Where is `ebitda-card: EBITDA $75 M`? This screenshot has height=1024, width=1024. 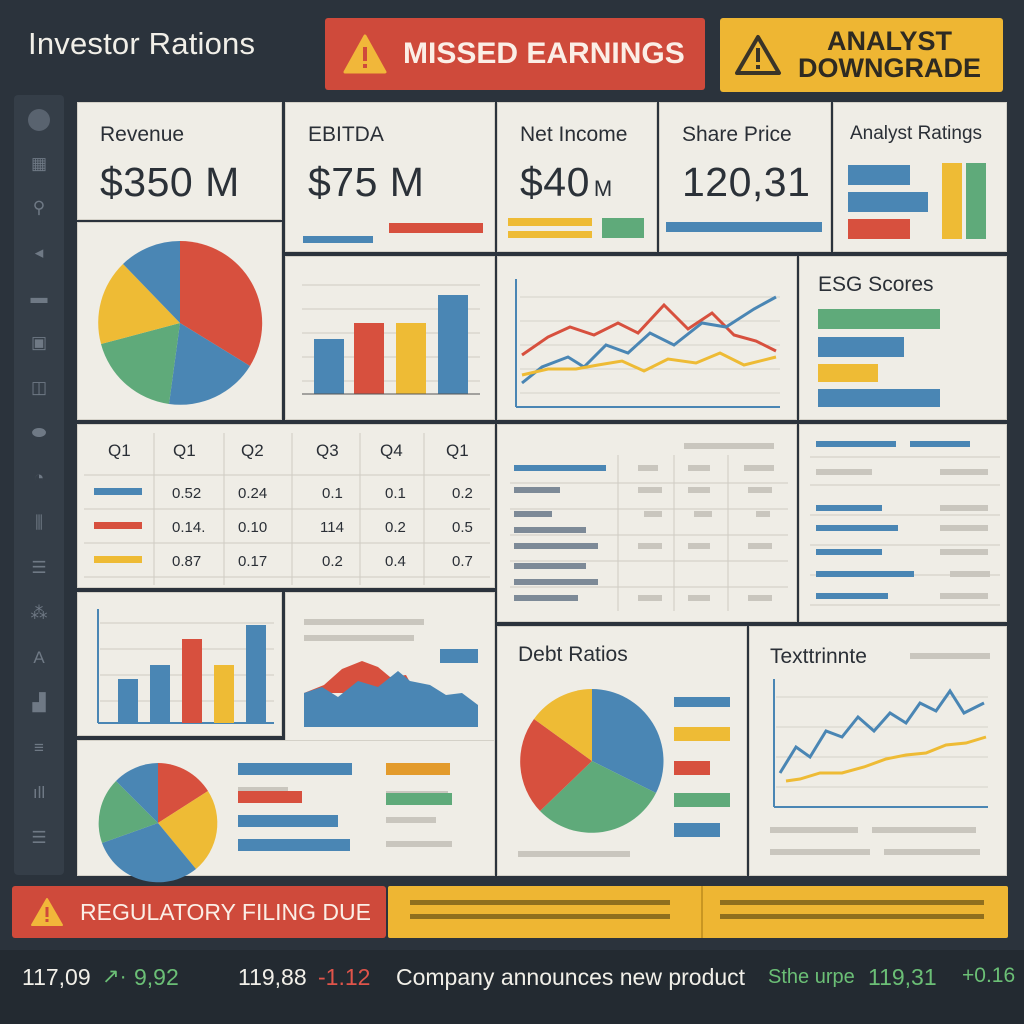
ebitda-card: EBITDA $75 M is located at coordinates (390, 177).